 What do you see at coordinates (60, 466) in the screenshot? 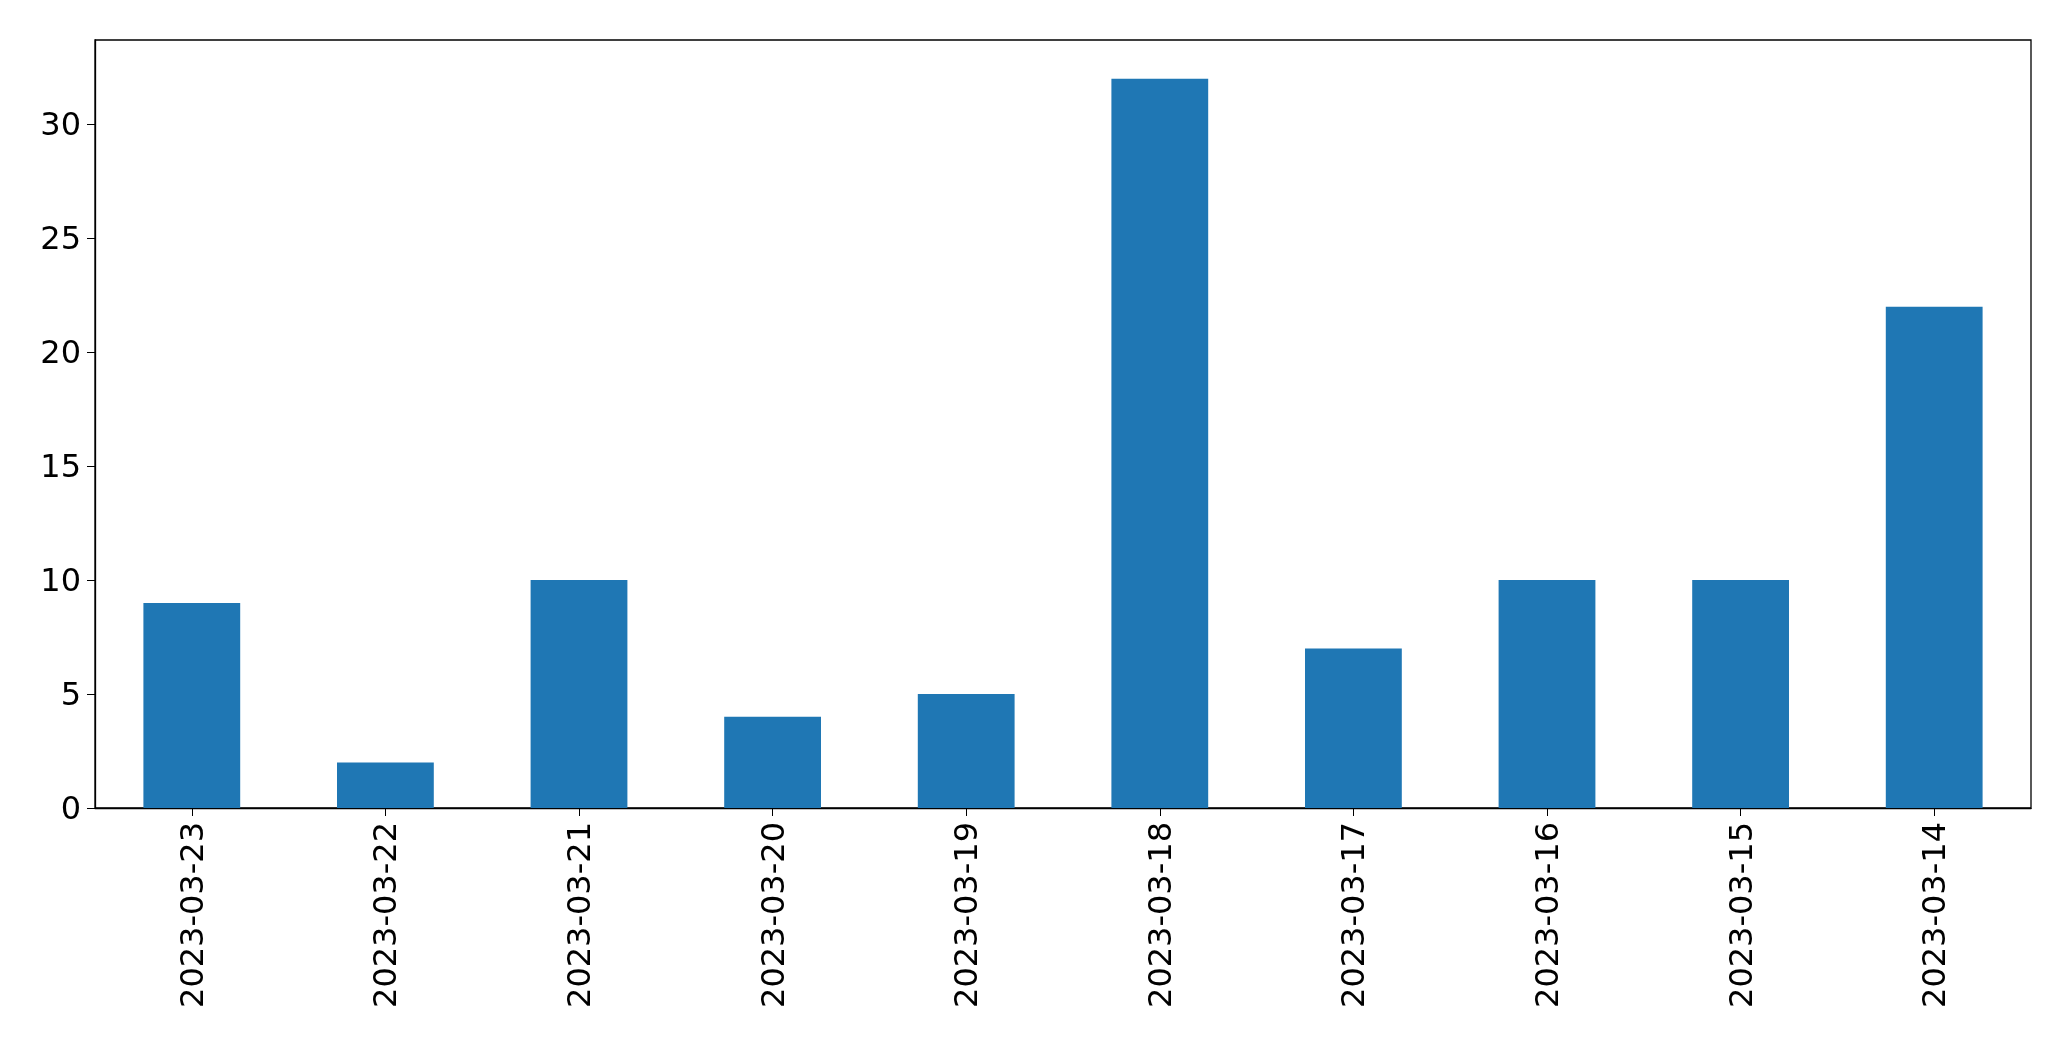
I see `y-tick-label: 15` at bounding box center [60, 466].